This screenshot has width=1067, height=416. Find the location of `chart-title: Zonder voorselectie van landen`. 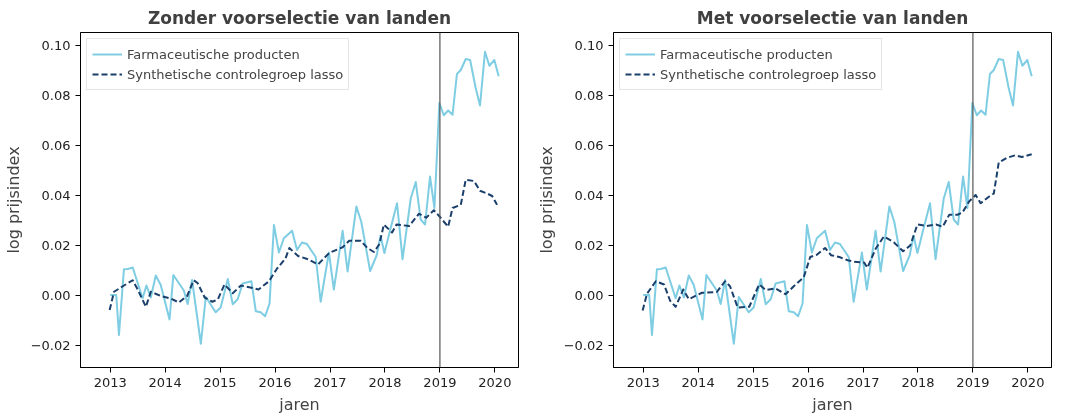

chart-title: Zonder voorselectie van landen is located at coordinates (299, 17).